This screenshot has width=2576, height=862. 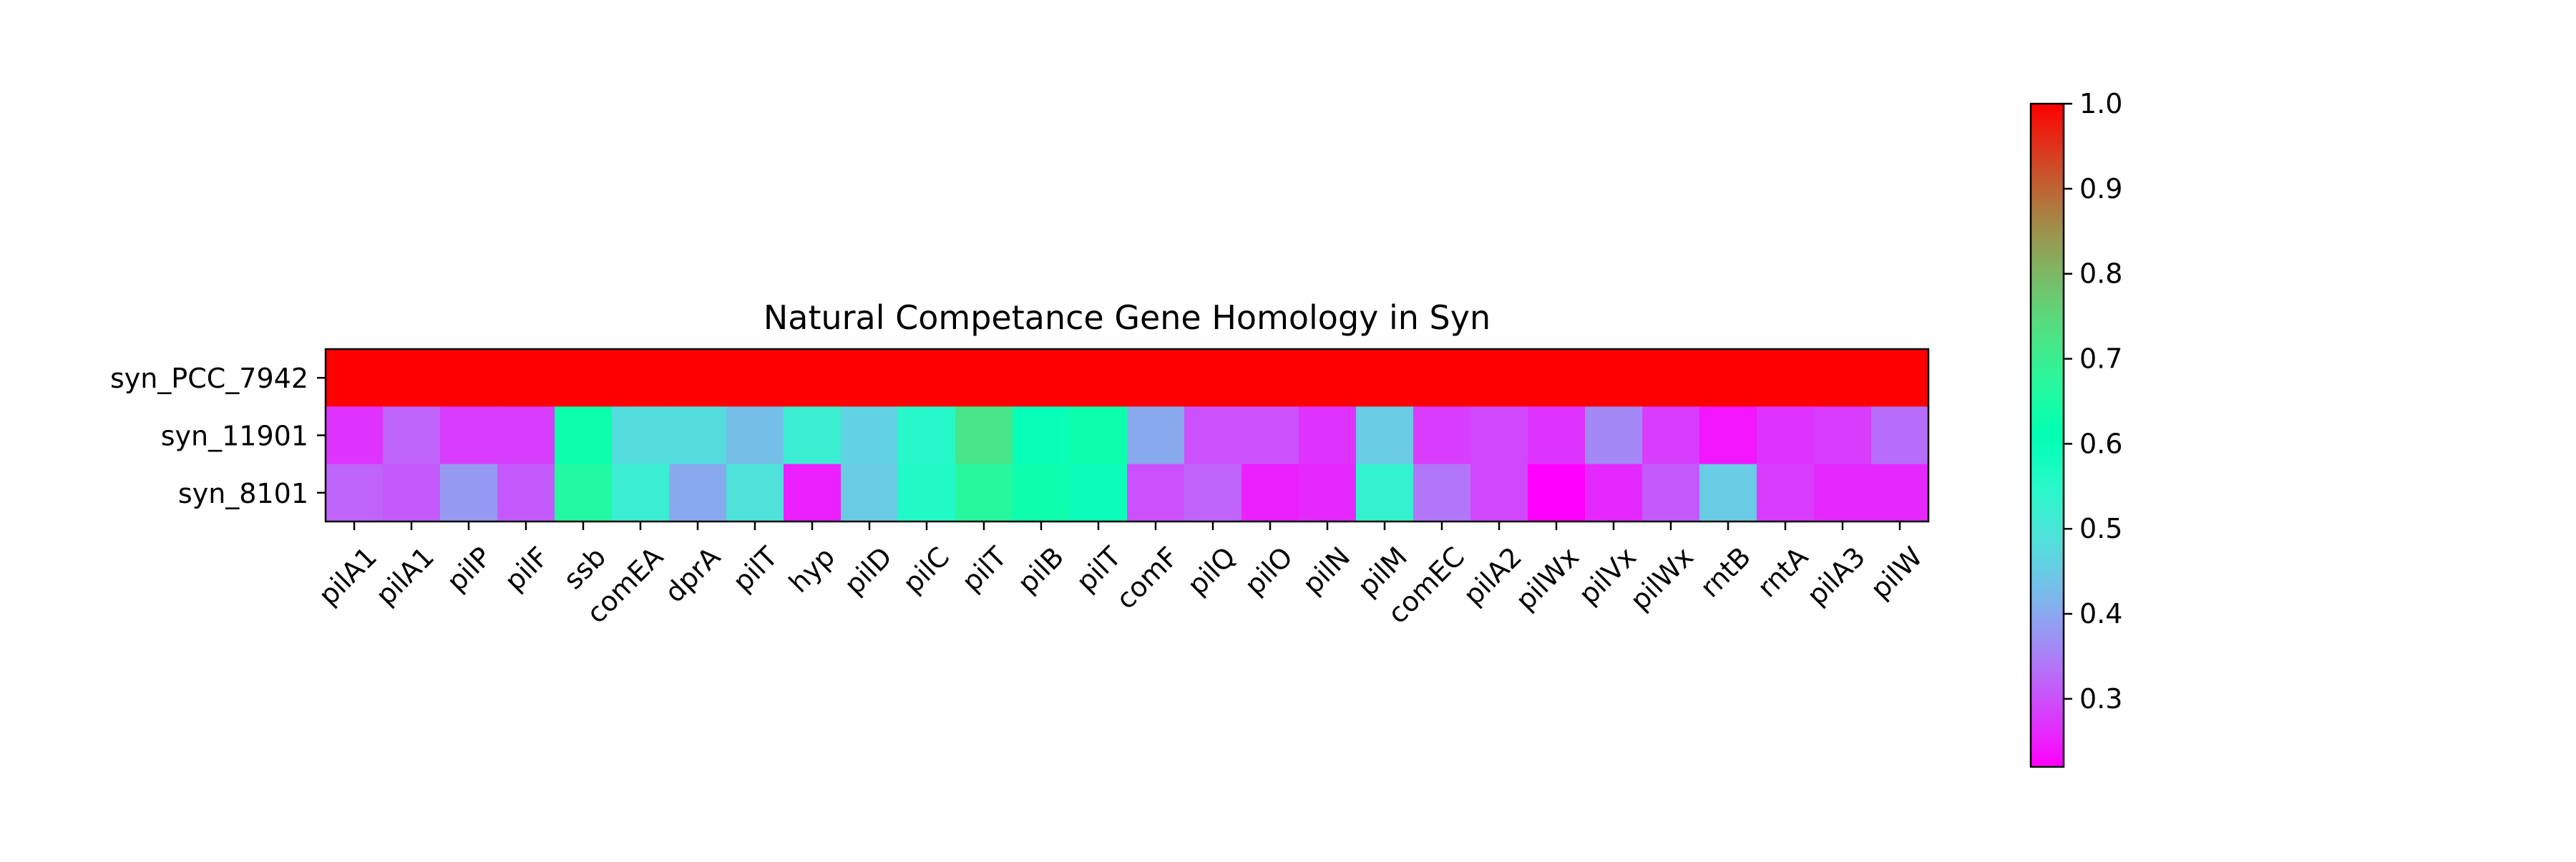 I want to click on colorbar-tick-label: 1.0, so click(x=2100, y=104).